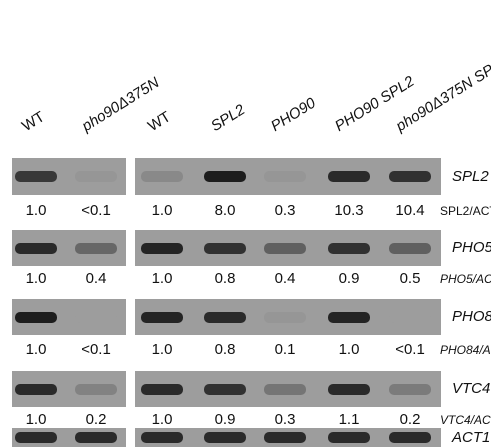 Image resolution: width=491 pixels, height=447 pixels. Describe the element at coordinates (410, 210) in the screenshot. I see `ratio-value: 10.4` at that location.